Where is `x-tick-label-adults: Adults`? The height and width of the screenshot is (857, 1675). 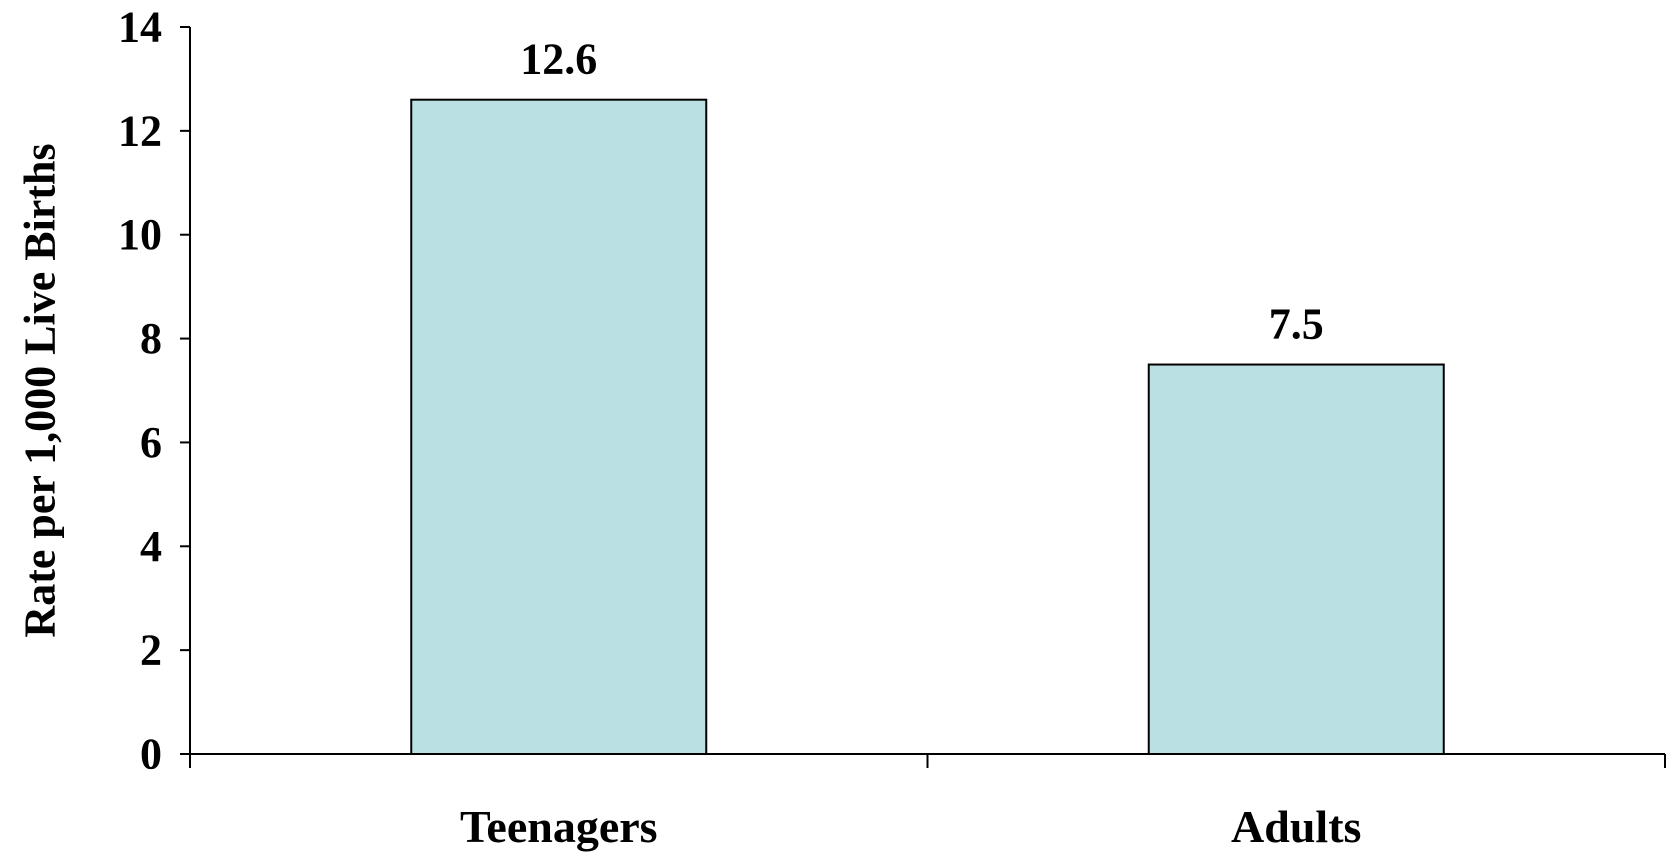
x-tick-label-adults: Adults is located at coordinates (1296, 826).